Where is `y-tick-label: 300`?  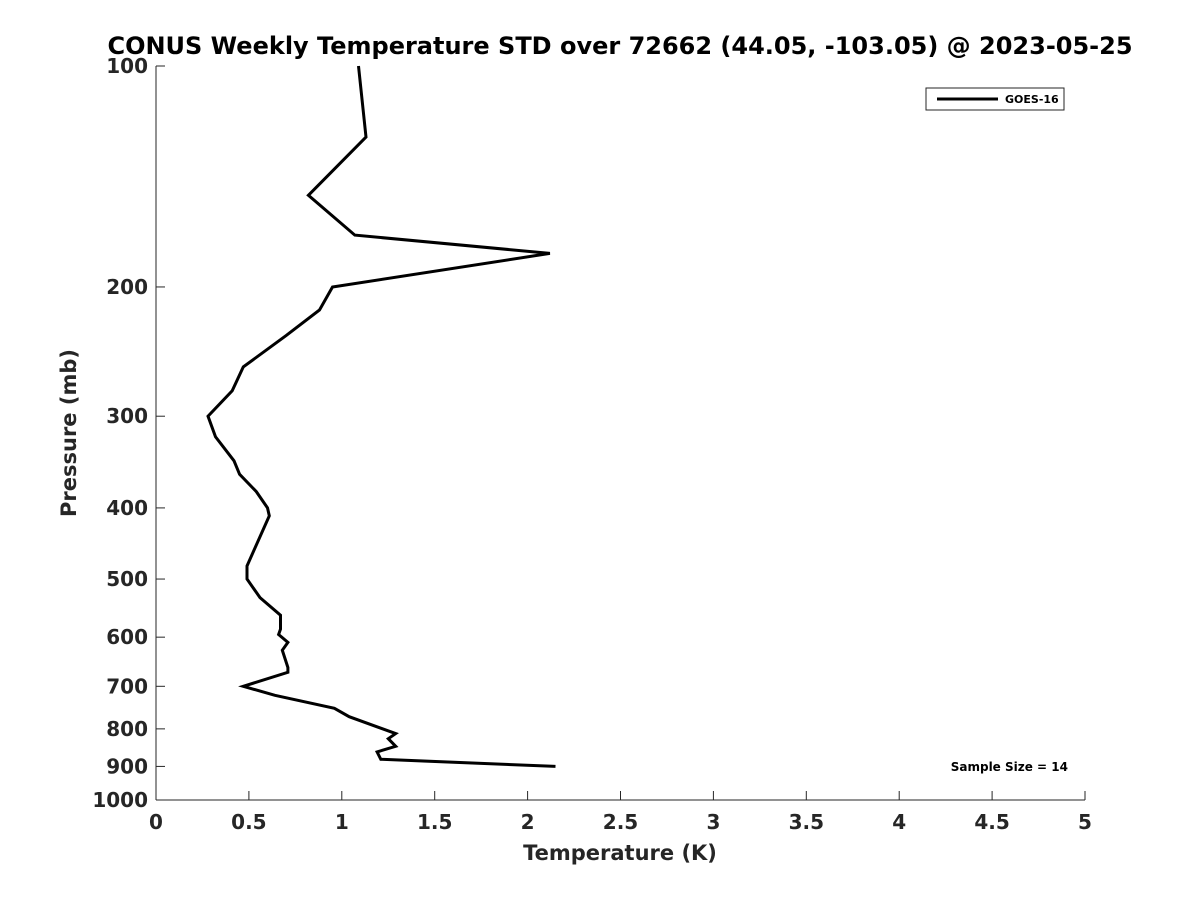
y-tick-label: 300 is located at coordinates (127, 416).